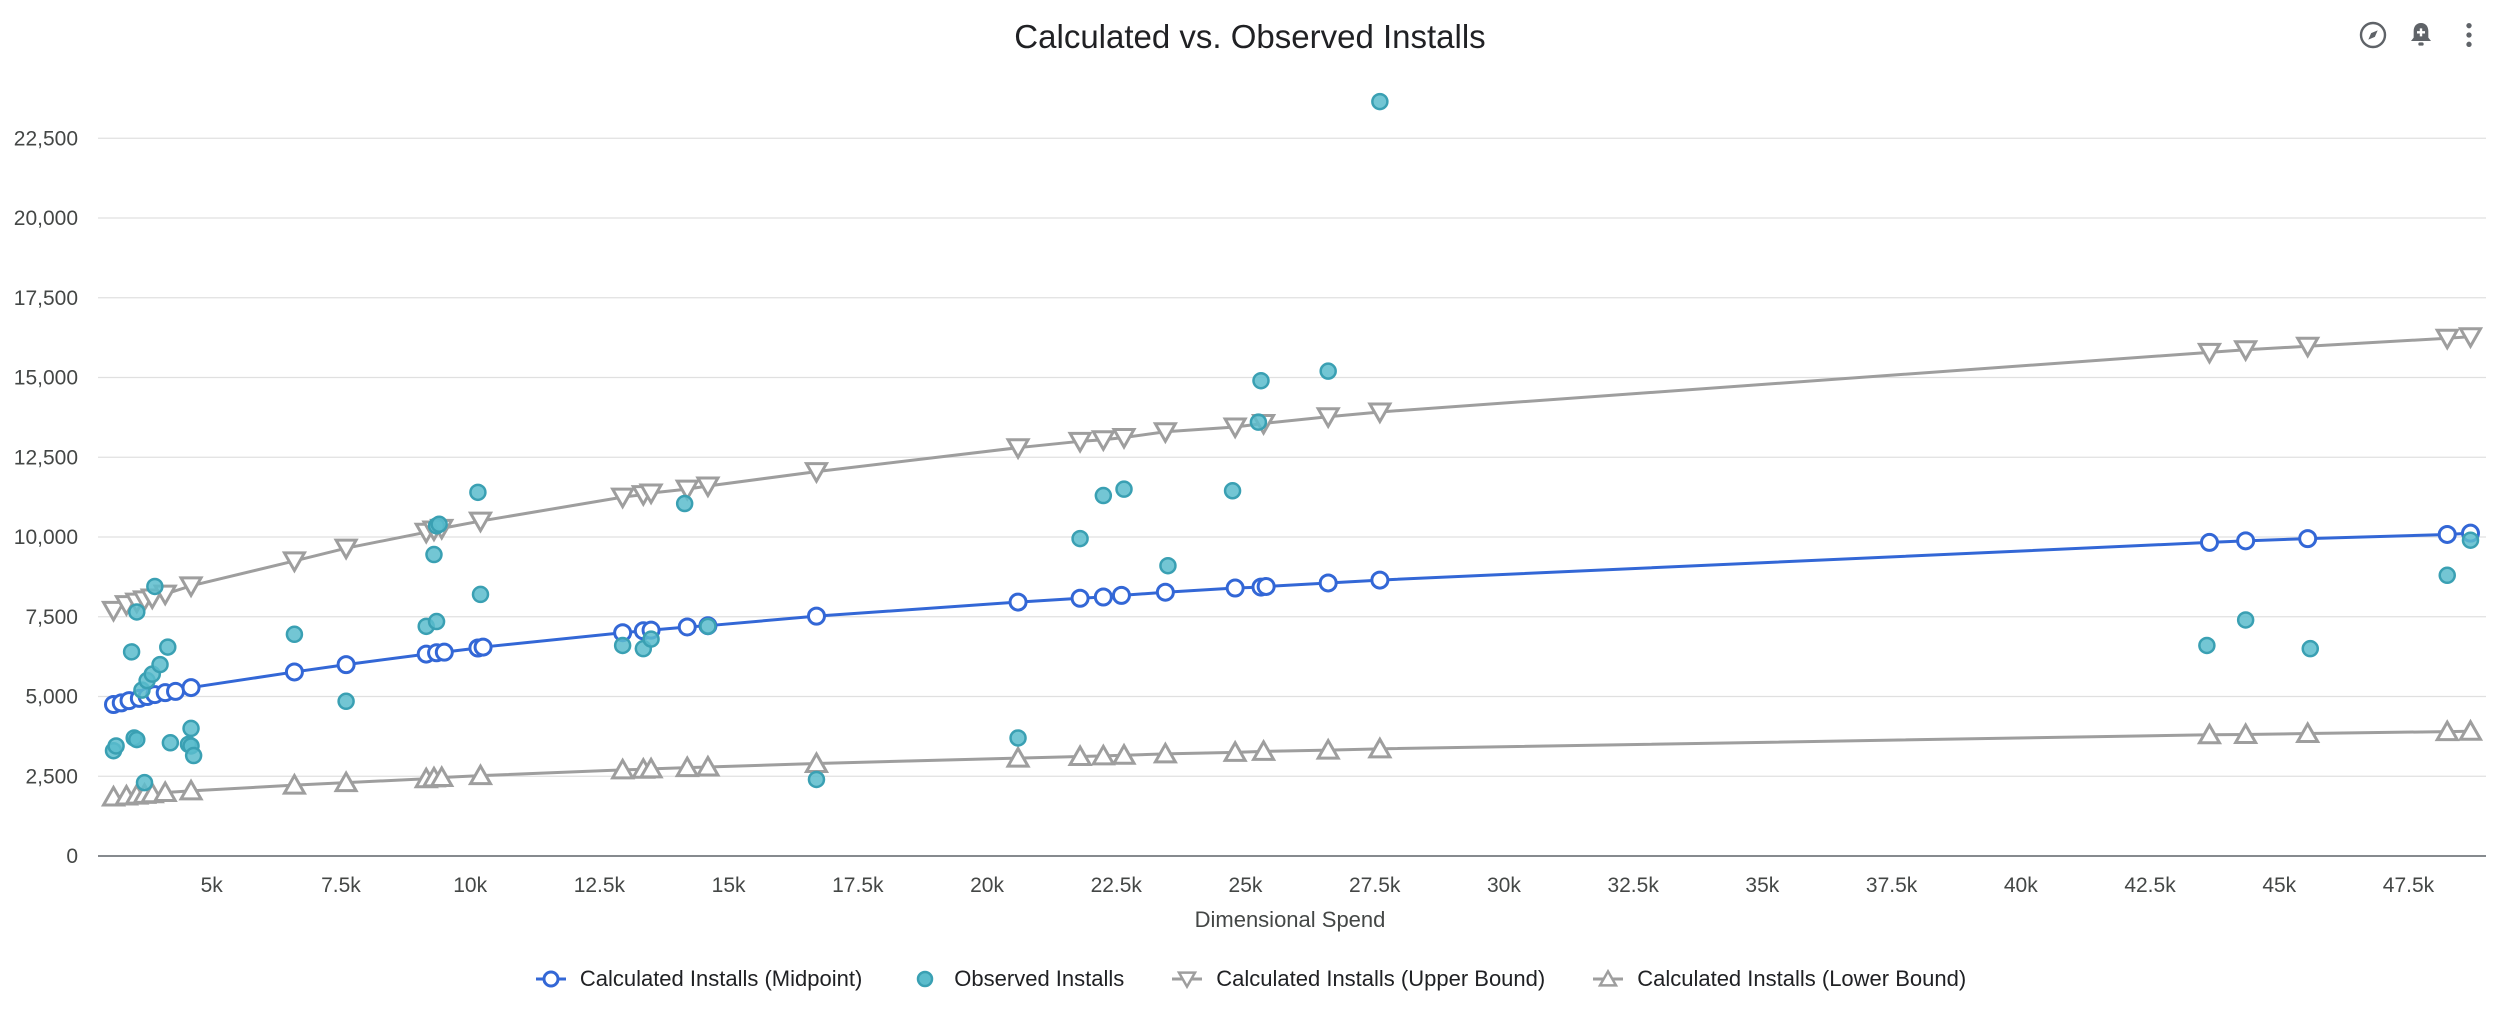 This screenshot has height=1036, width=2500. Describe the element at coordinates (698, 979) in the screenshot. I see `legend-item: Calculated Installs (Midpoint)` at that location.